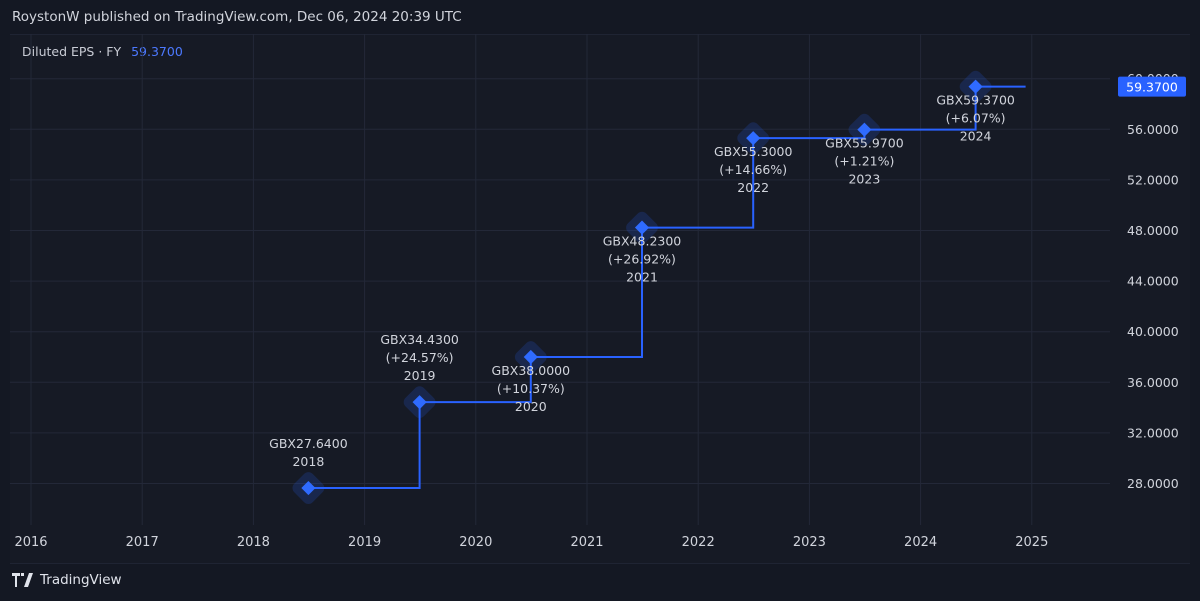 The width and height of the screenshot is (1200, 601). Describe the element at coordinates (642, 241) in the screenshot. I see `data-label: GBX48.2300` at that location.